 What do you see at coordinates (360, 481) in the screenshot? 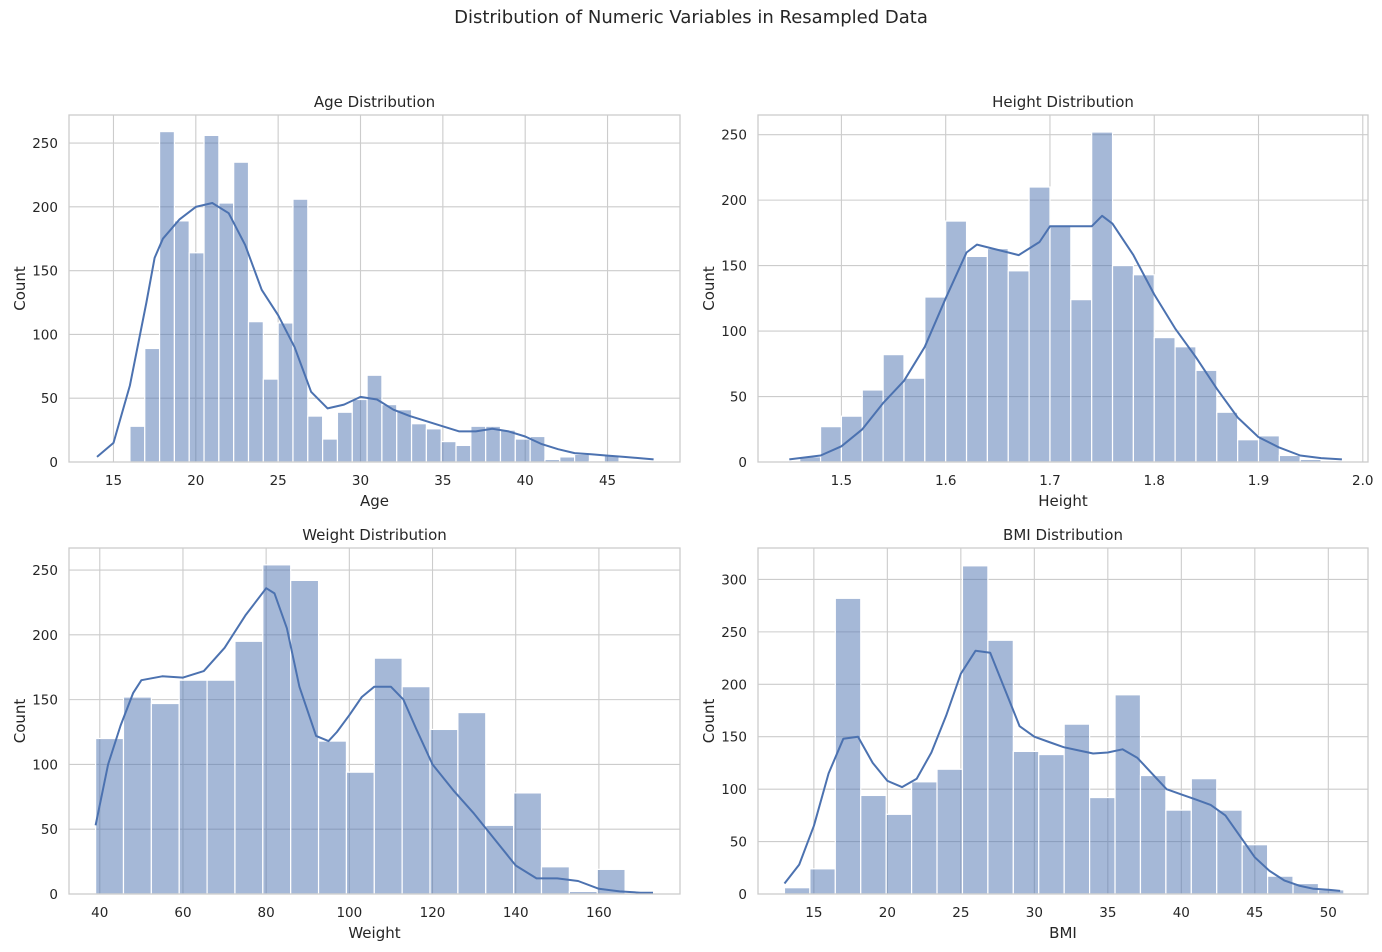
I see `x-tick-label: 30` at bounding box center [360, 481].